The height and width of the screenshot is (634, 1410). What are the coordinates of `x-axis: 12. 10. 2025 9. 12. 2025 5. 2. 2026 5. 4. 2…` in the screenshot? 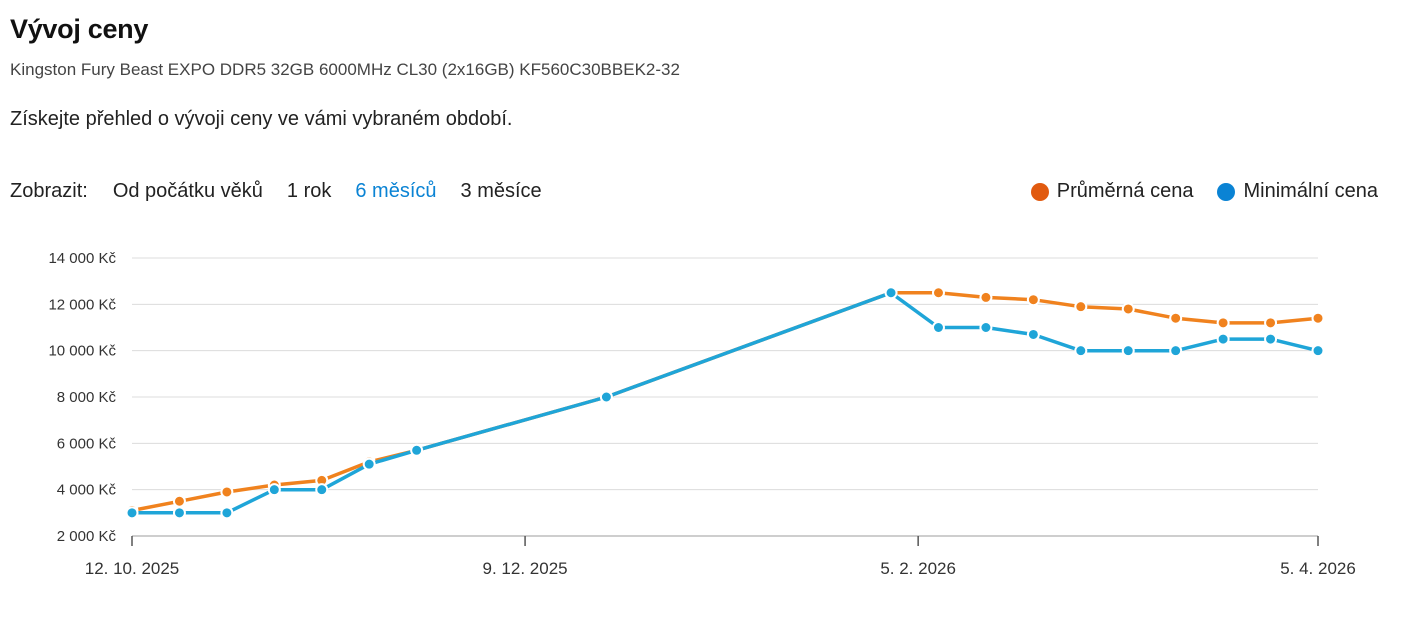 It's located at (720, 556).